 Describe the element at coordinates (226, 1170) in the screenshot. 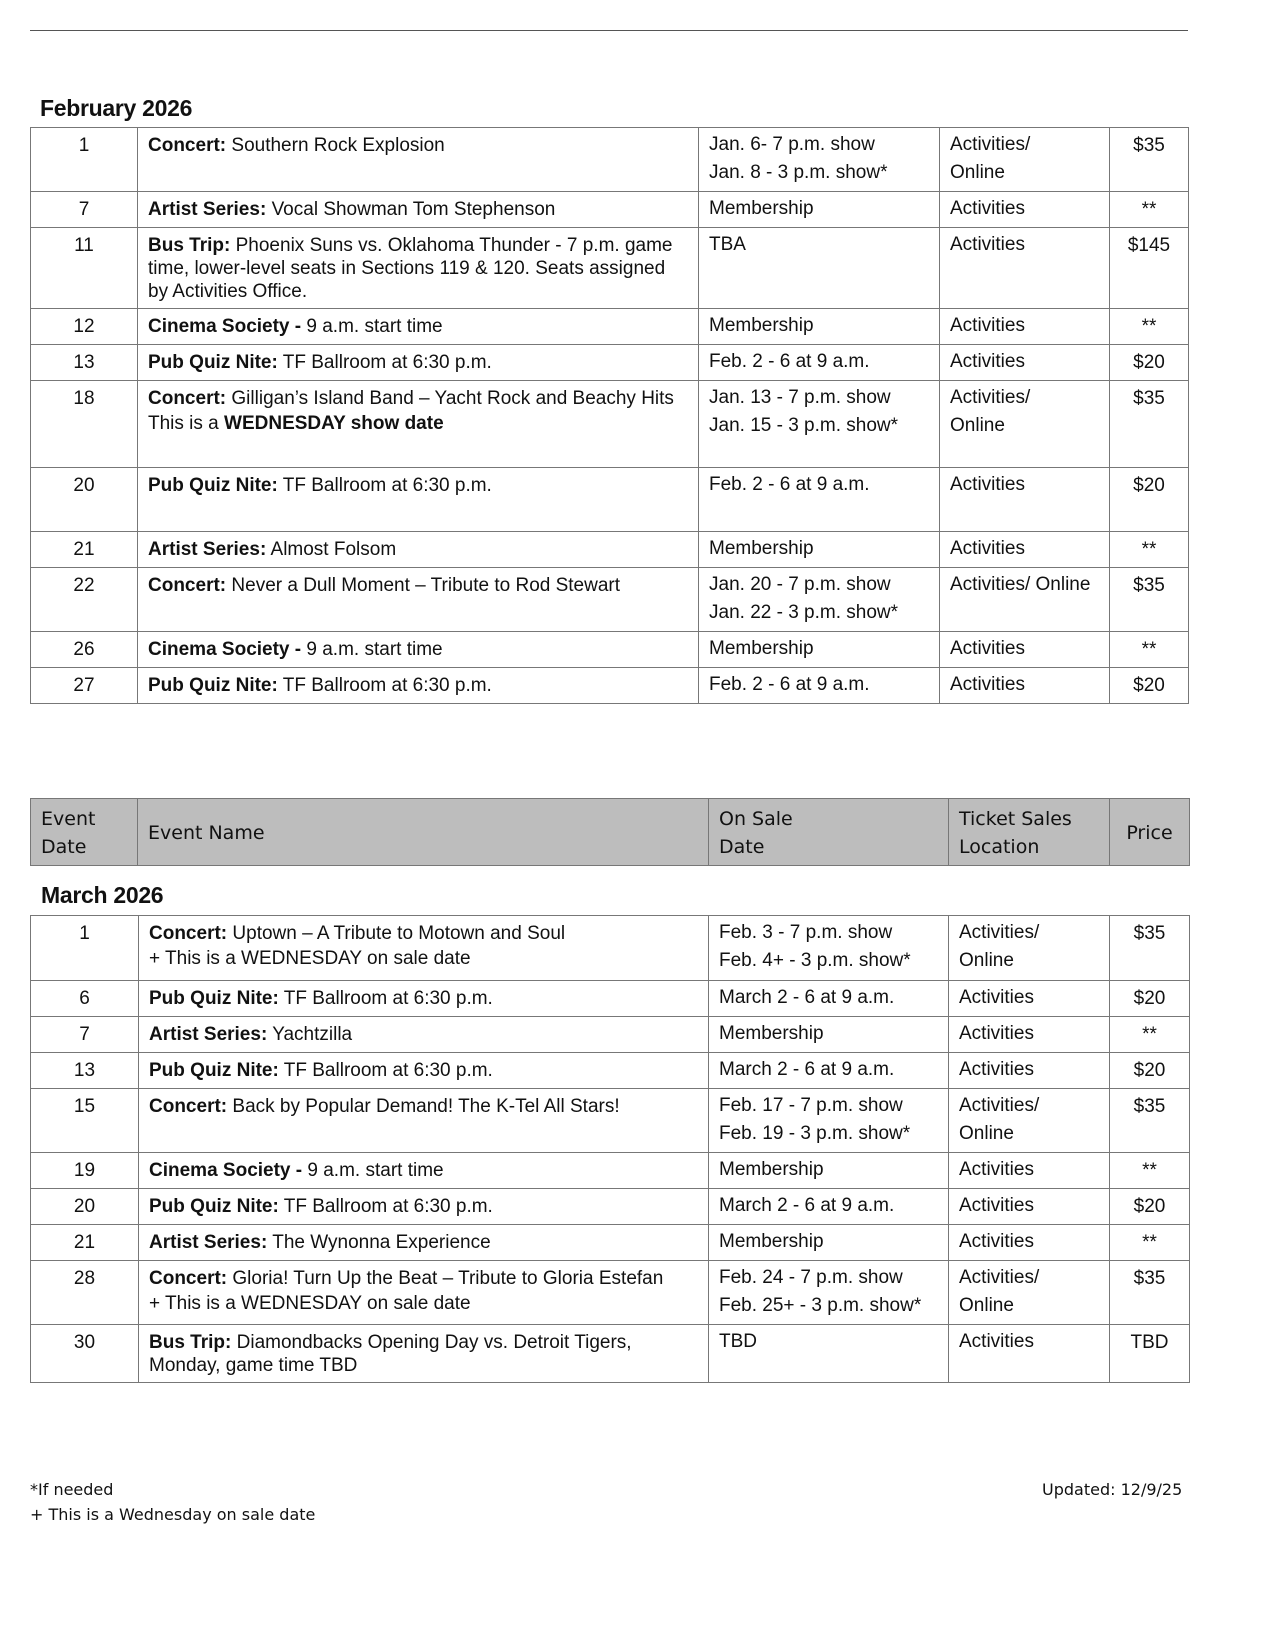

I see `event-type: Cinema Society -` at that location.